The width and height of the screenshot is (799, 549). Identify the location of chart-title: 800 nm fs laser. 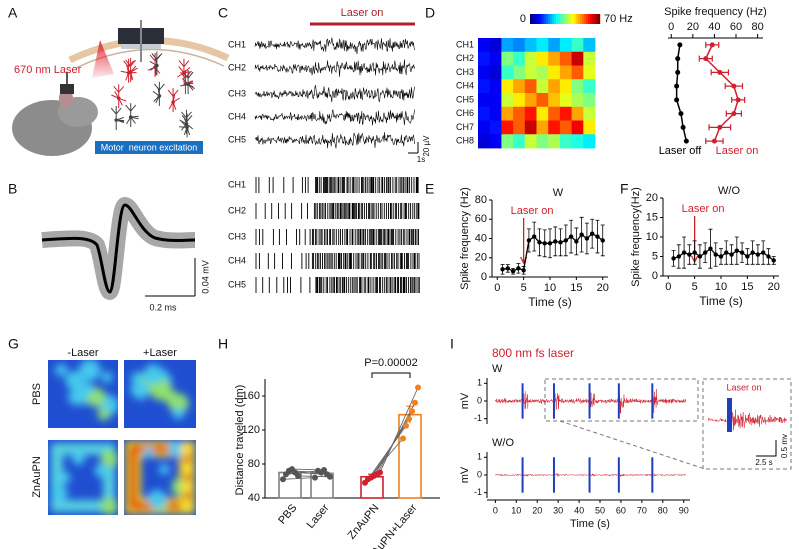
(533, 353).